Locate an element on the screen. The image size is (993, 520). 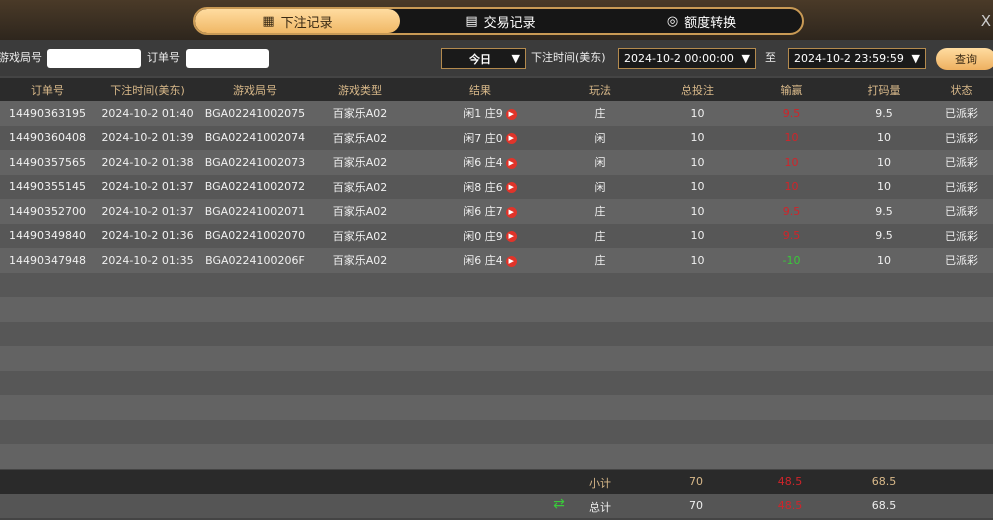
table-cell: 14490352700 is located at coordinates (47, 211).